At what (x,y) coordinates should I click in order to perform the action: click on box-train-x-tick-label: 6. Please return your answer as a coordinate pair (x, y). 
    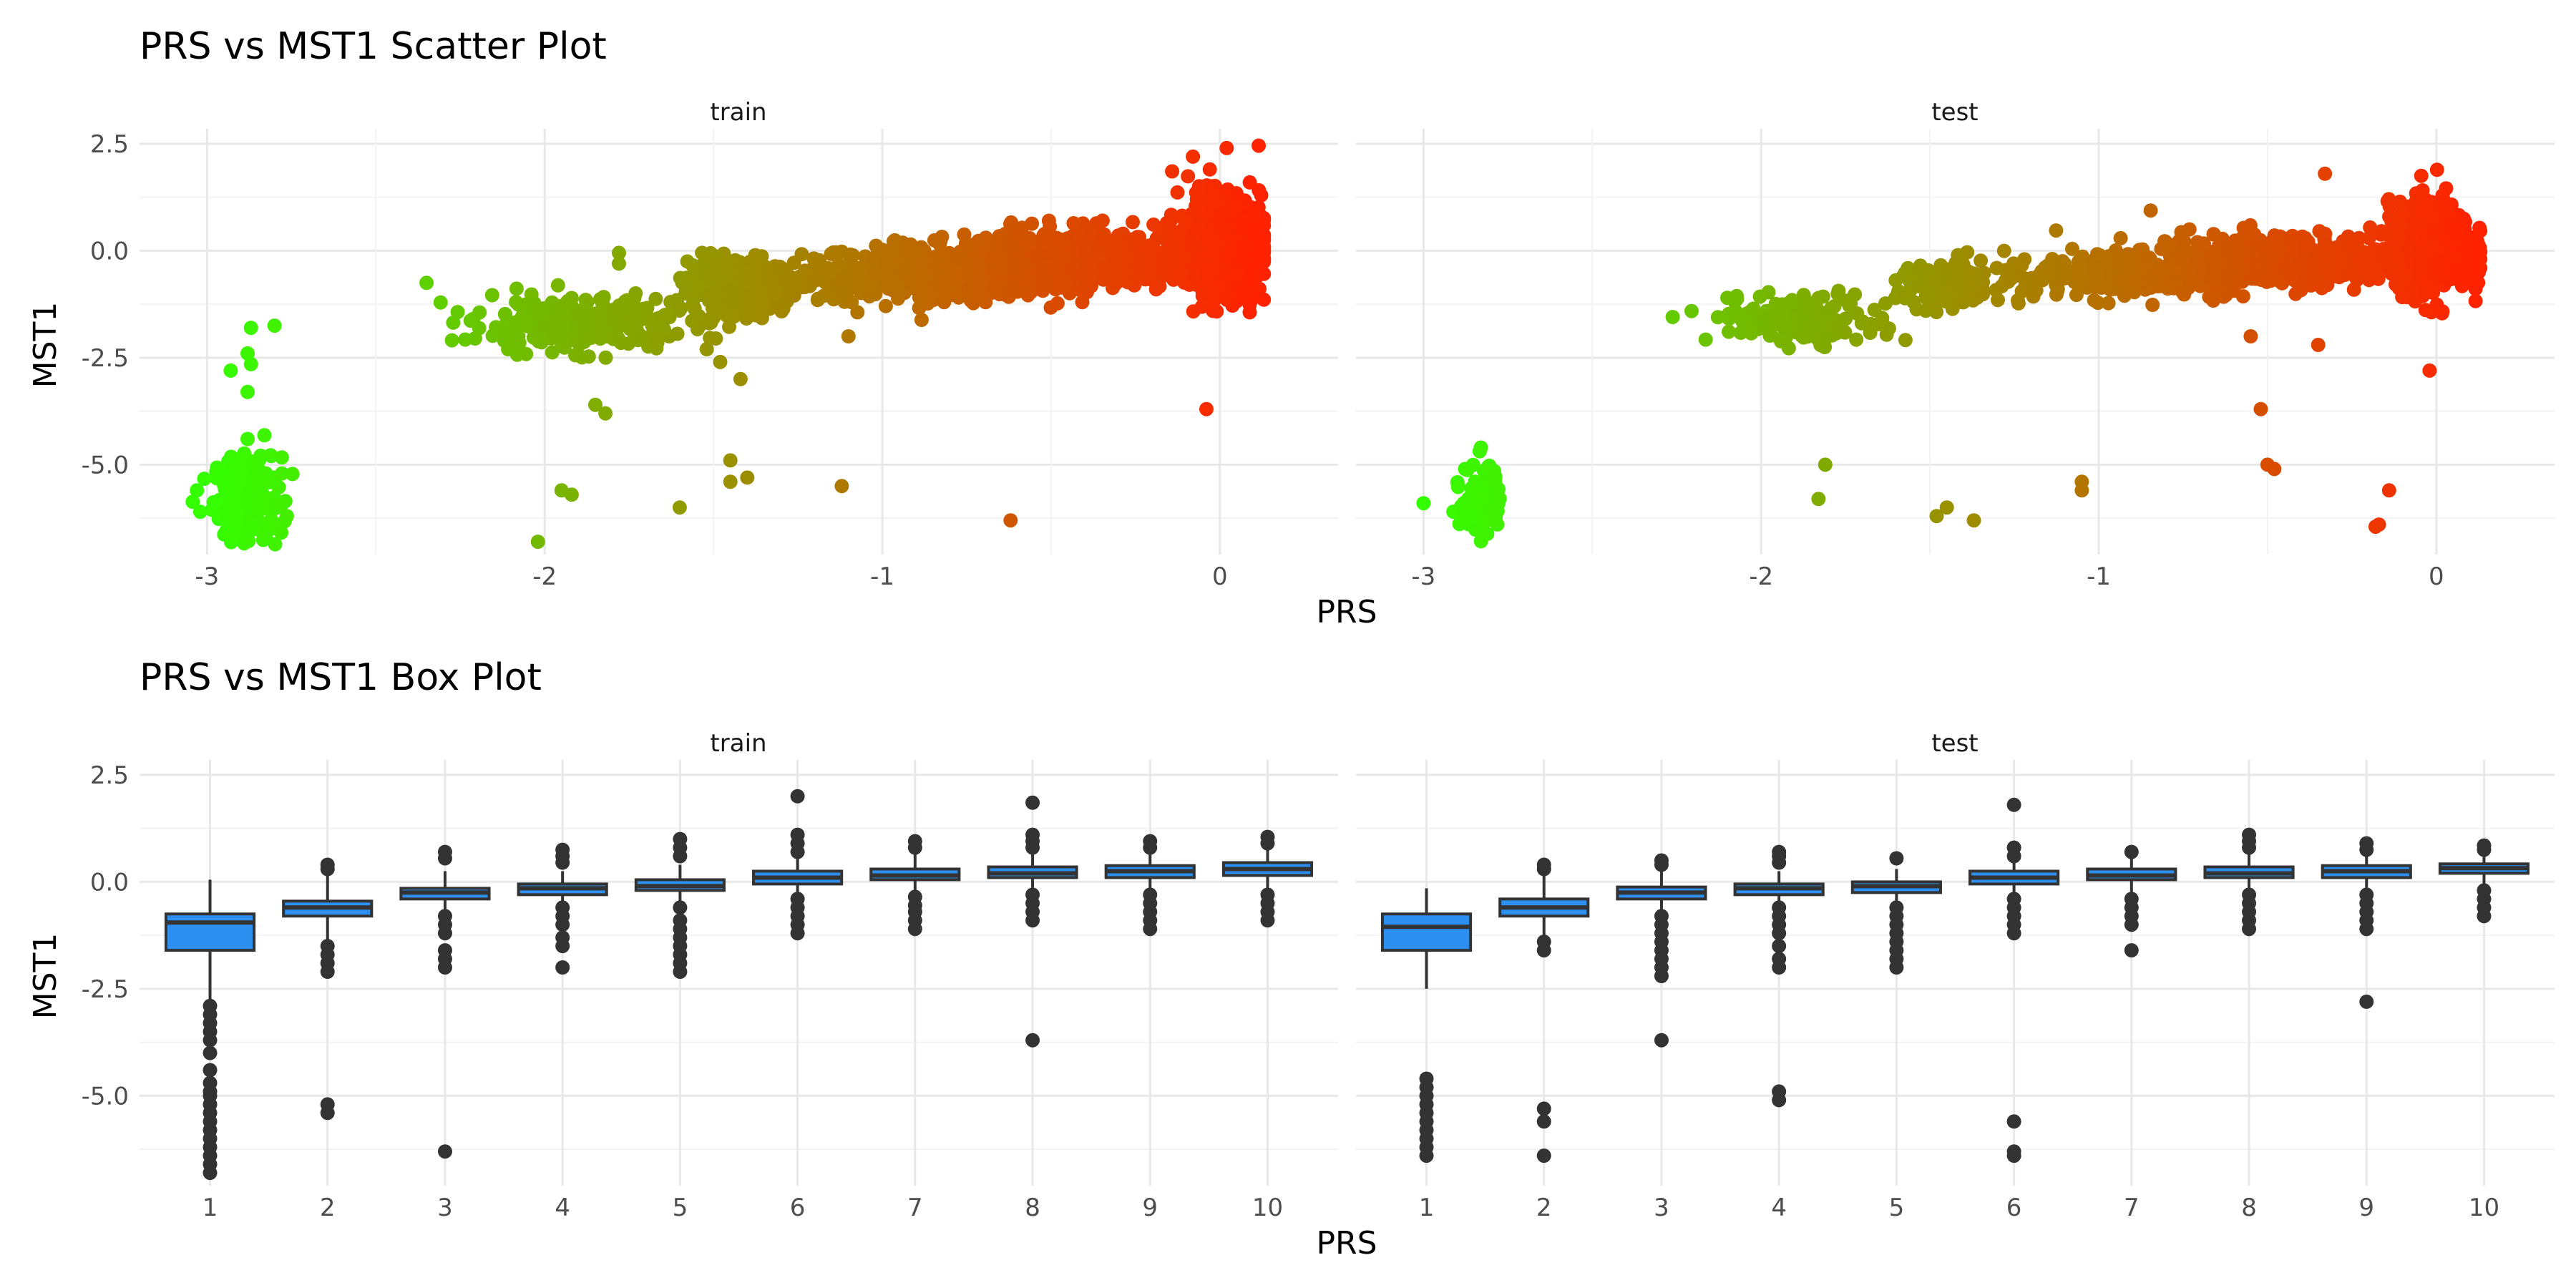
    Looking at the image, I should click on (798, 1208).